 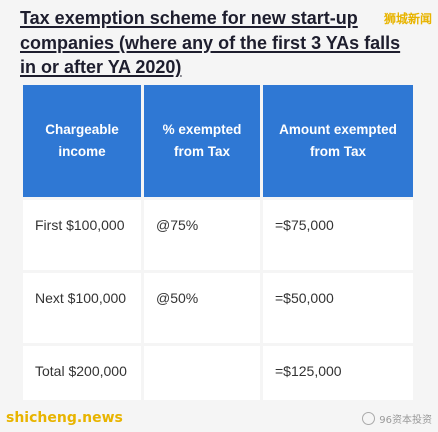 I want to click on cell-income: Next $100,000, so click(x=82, y=308).